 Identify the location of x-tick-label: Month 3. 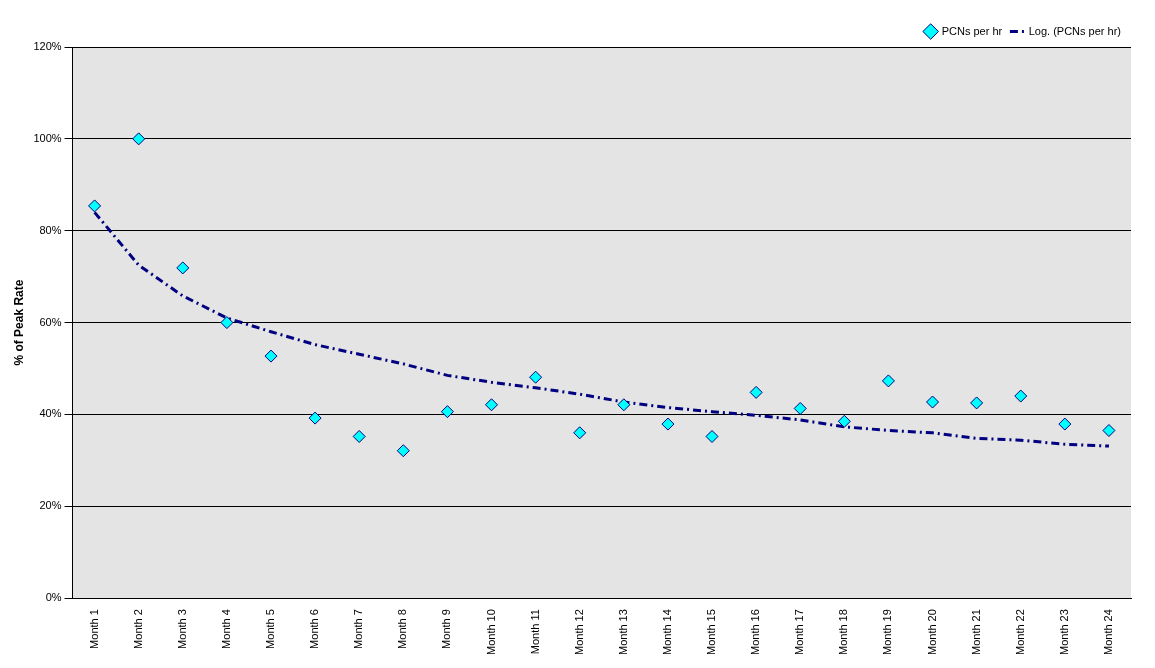
(181, 629).